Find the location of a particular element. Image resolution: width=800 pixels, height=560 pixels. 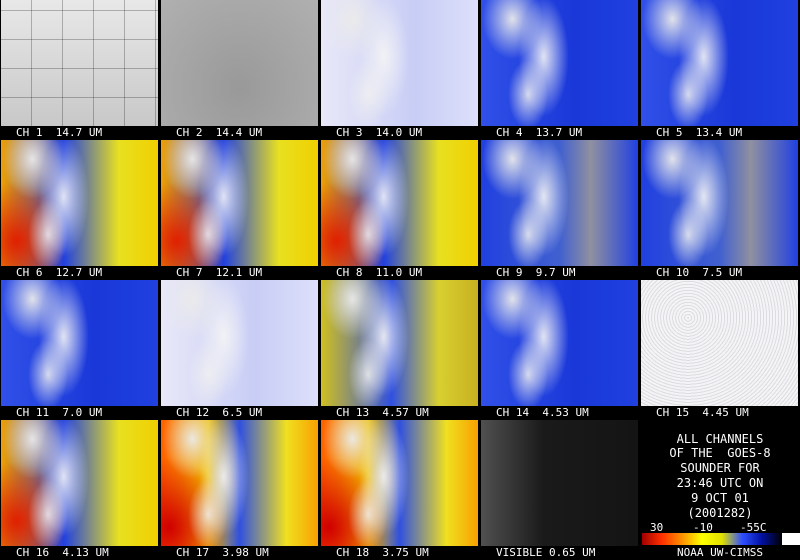

channel-panel: CH 16 4.13 UM is located at coordinates (80, 490).